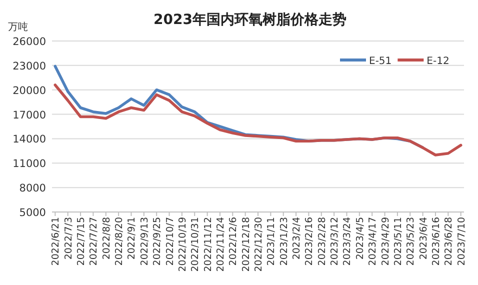  Describe the element at coordinates (438, 61) in the screenshot. I see `legend-label: E-12` at that location.